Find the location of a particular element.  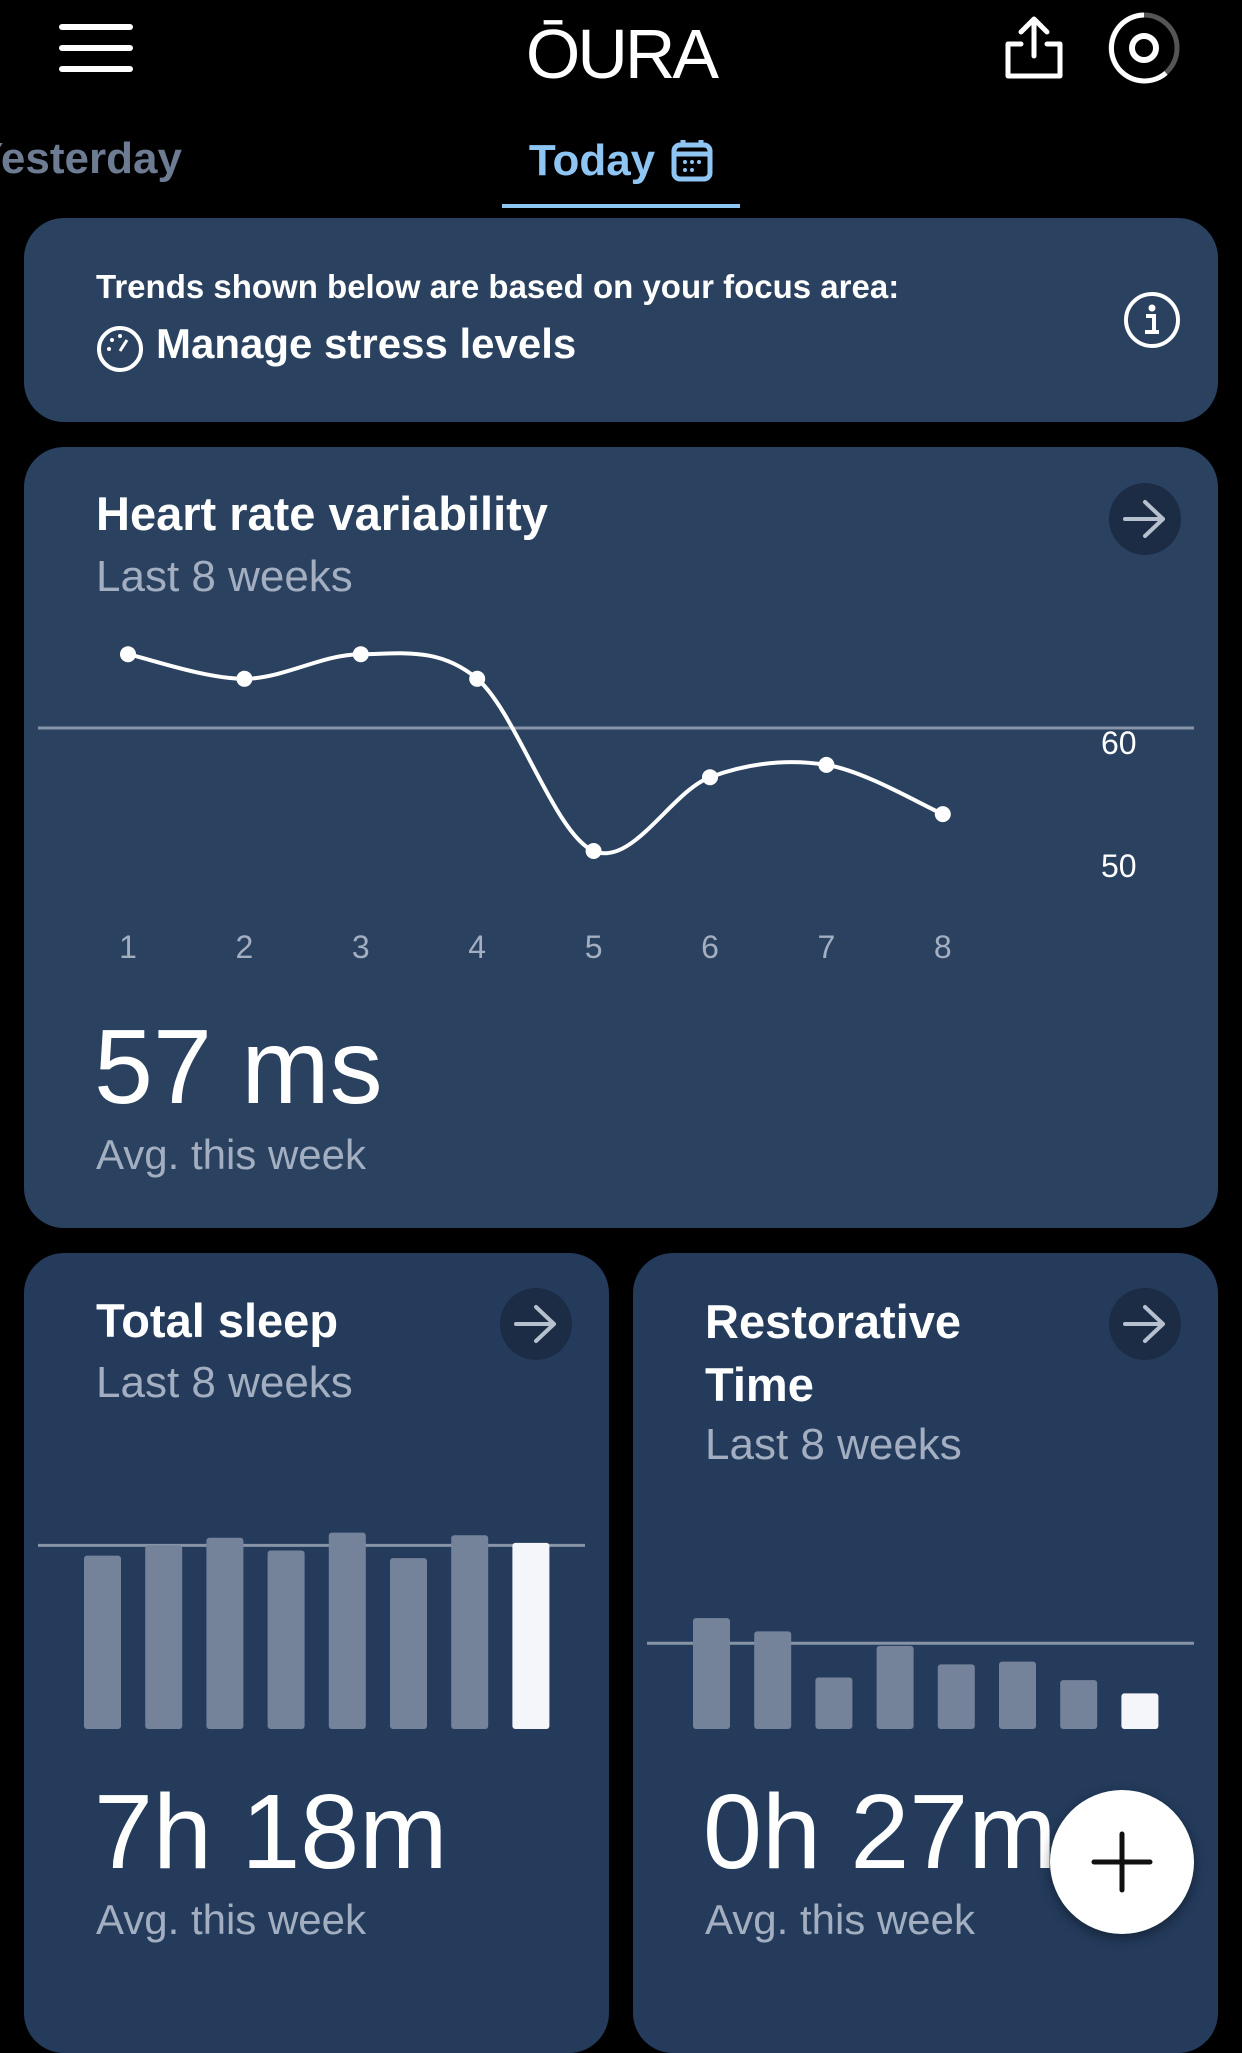

calendar-icon is located at coordinates (692, 161).